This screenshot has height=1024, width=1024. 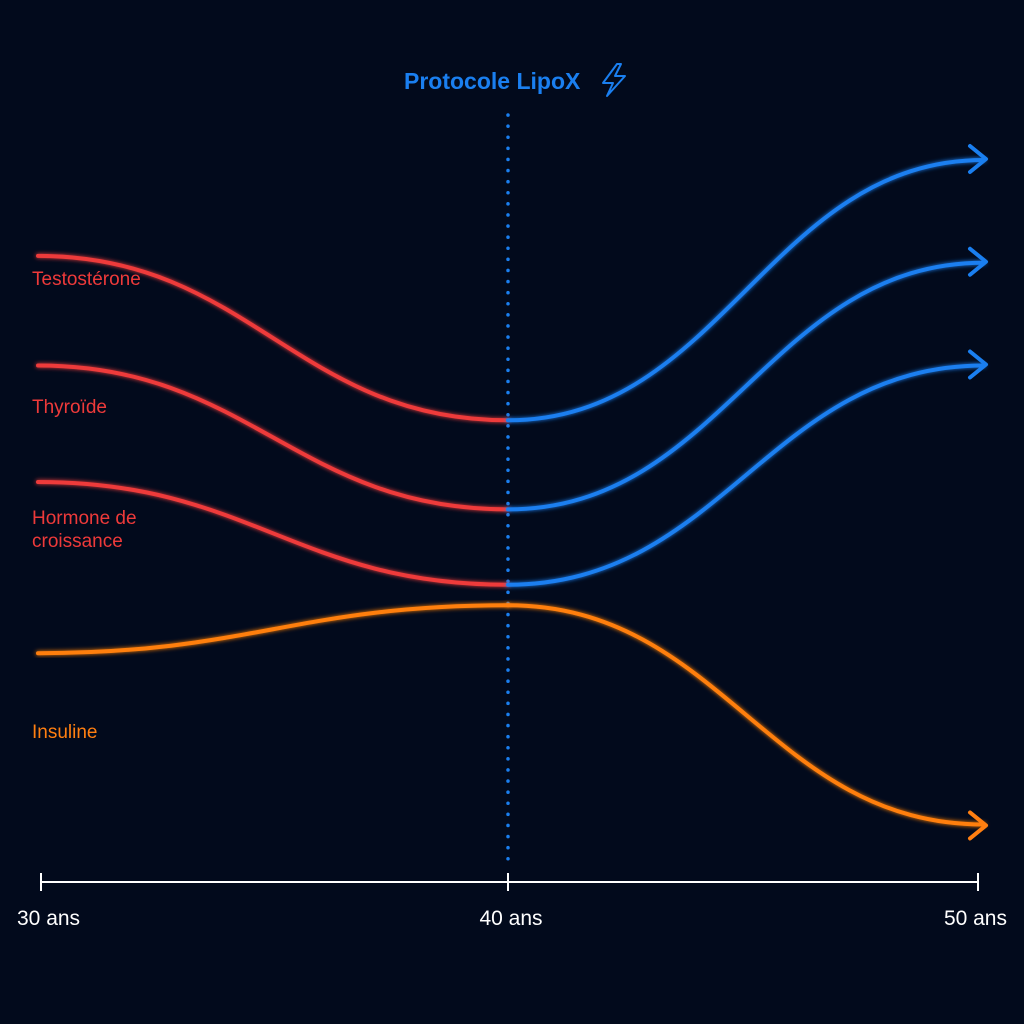 I want to click on series-label: Insuline, so click(x=65, y=732).